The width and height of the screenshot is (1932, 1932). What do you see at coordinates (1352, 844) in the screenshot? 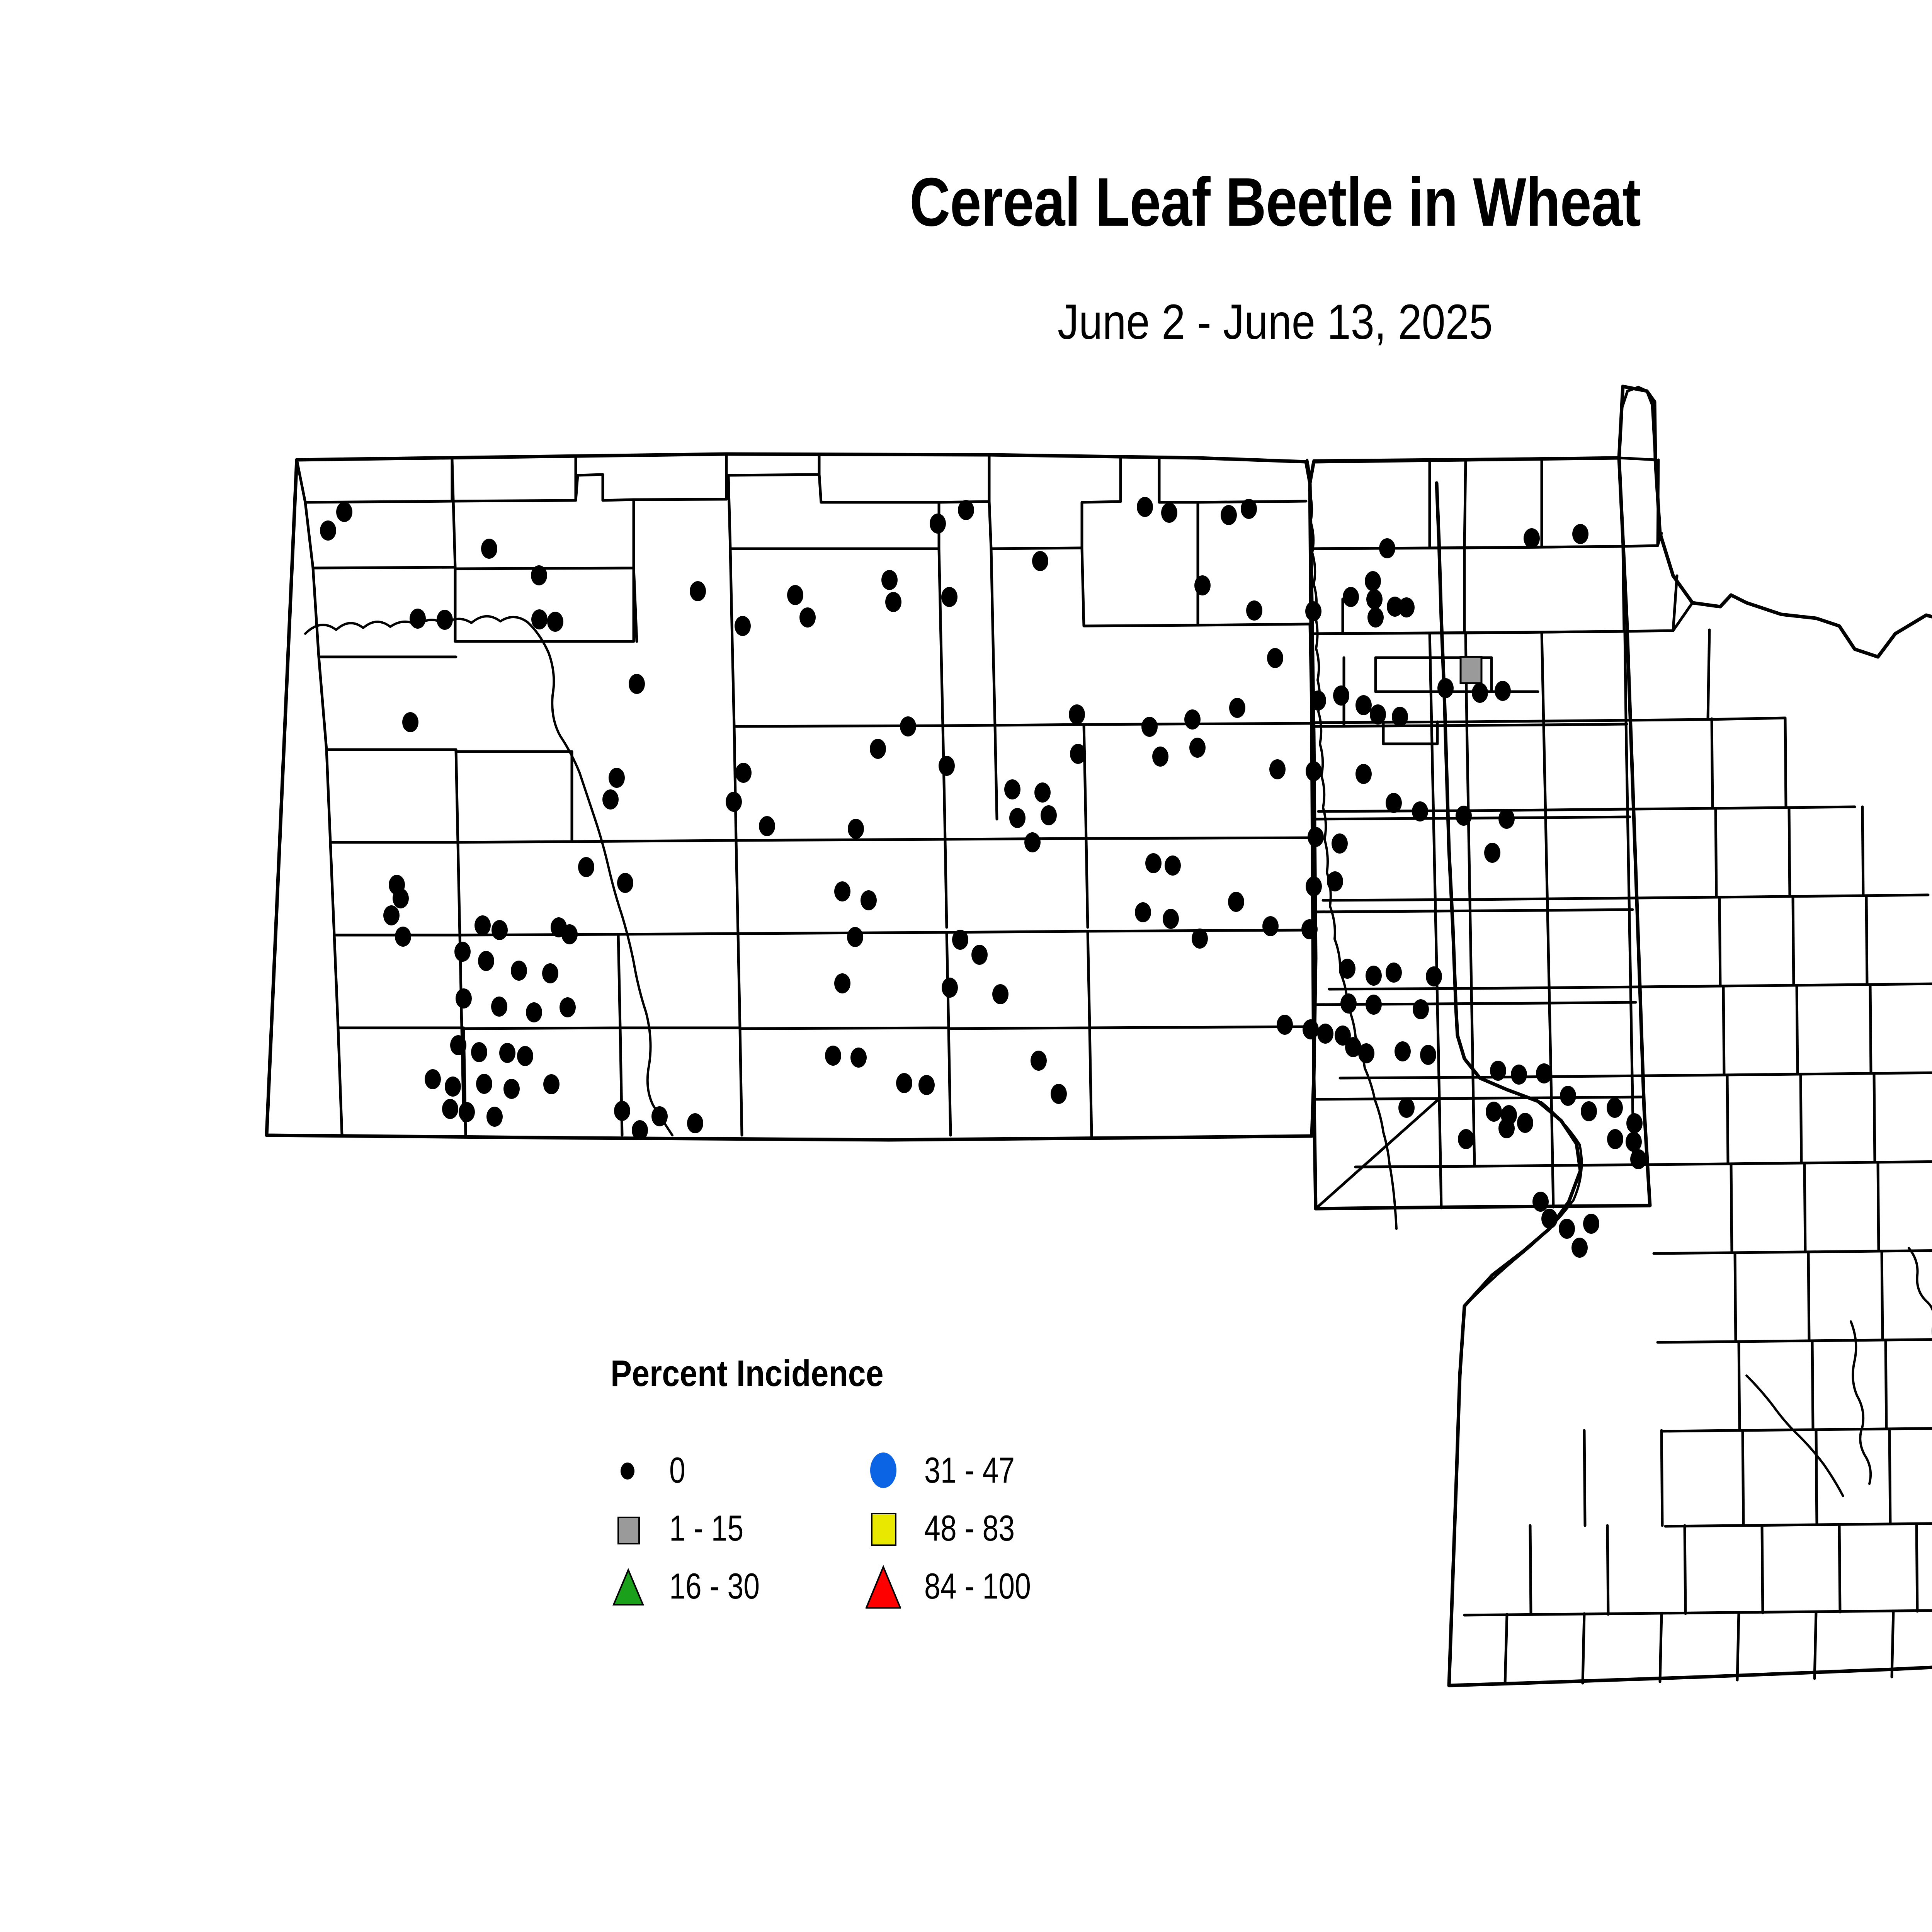
I see `red-river-border` at bounding box center [1352, 844].